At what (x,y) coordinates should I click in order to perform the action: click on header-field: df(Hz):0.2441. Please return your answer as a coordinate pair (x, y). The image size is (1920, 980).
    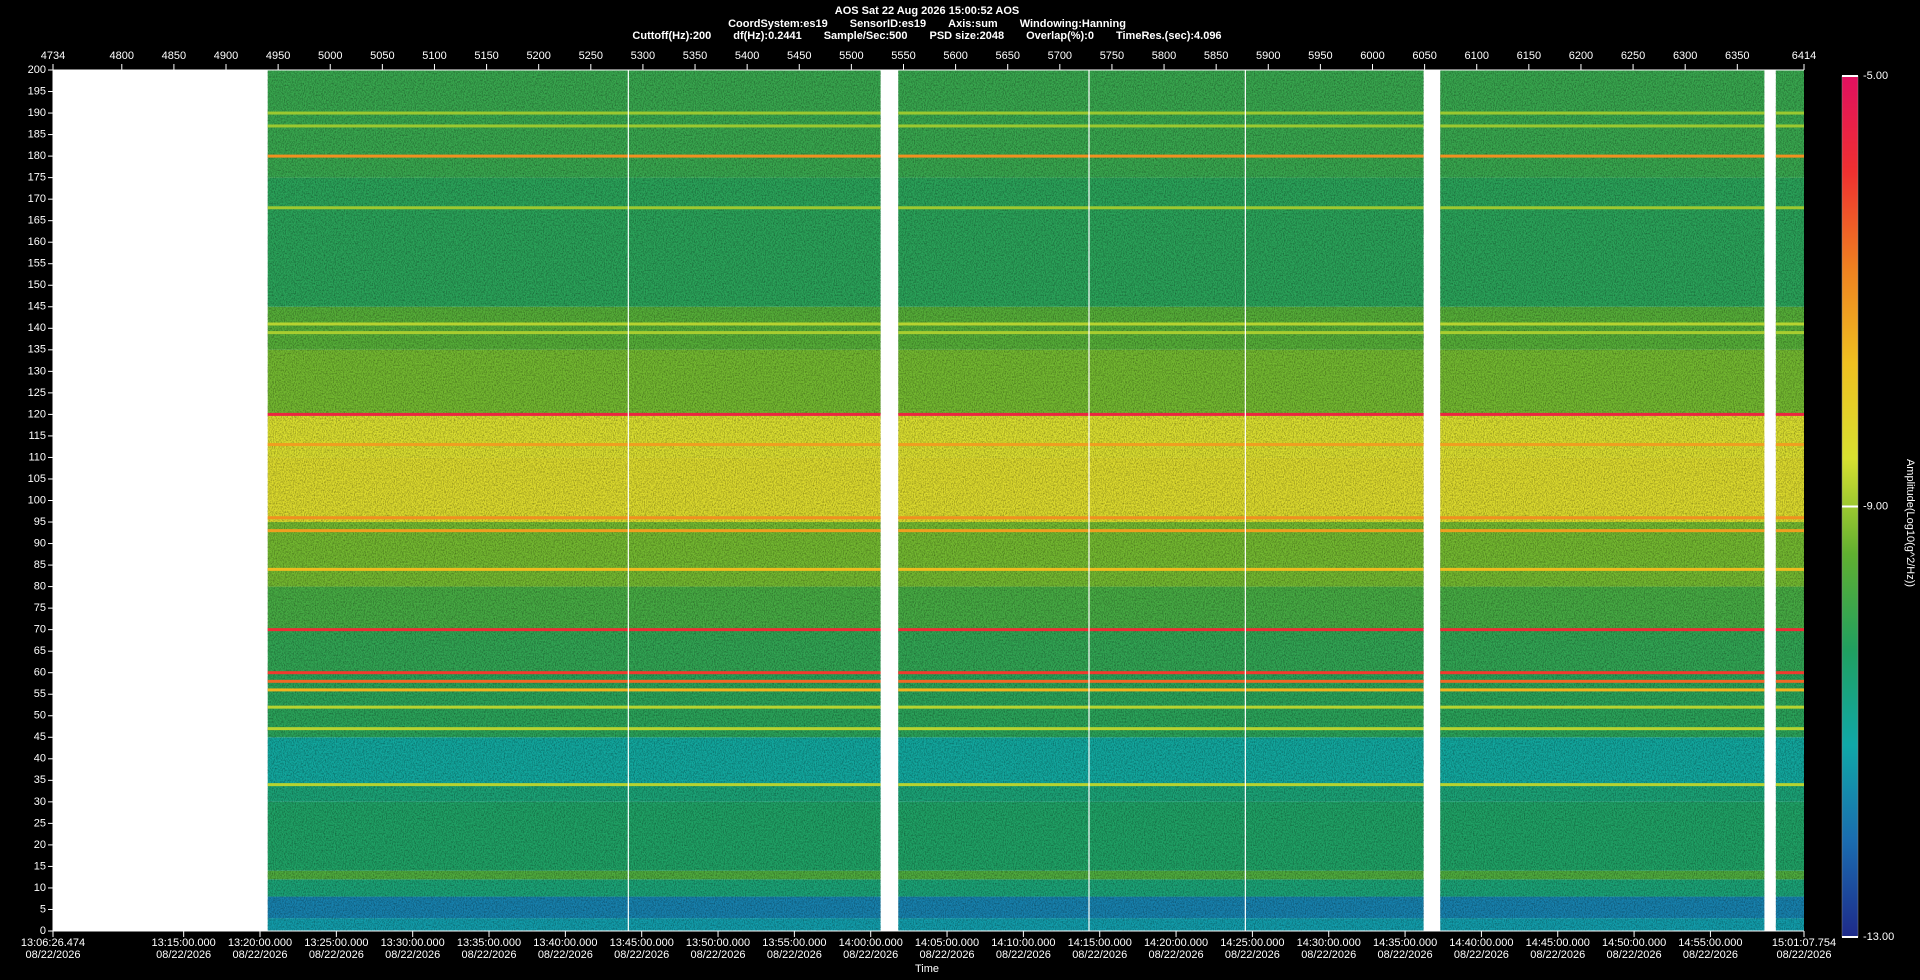
    Looking at the image, I should click on (767, 36).